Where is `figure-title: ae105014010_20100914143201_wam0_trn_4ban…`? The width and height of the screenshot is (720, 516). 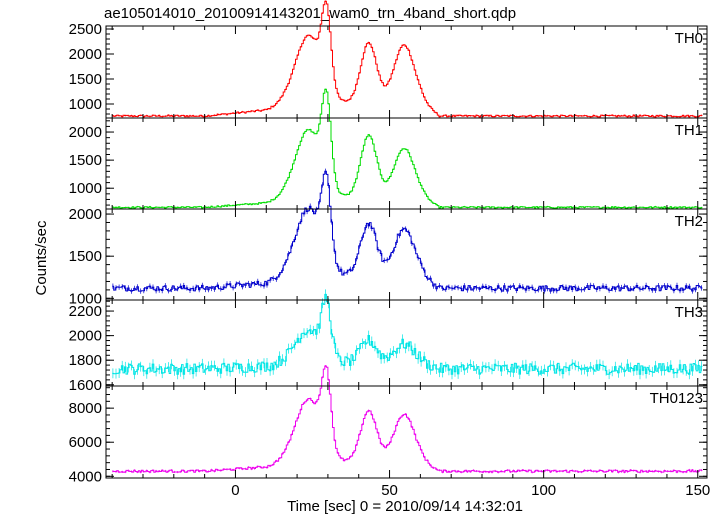
figure-title: ae105014010_20100914143201_wam0_trn_4ban… is located at coordinates (310, 13).